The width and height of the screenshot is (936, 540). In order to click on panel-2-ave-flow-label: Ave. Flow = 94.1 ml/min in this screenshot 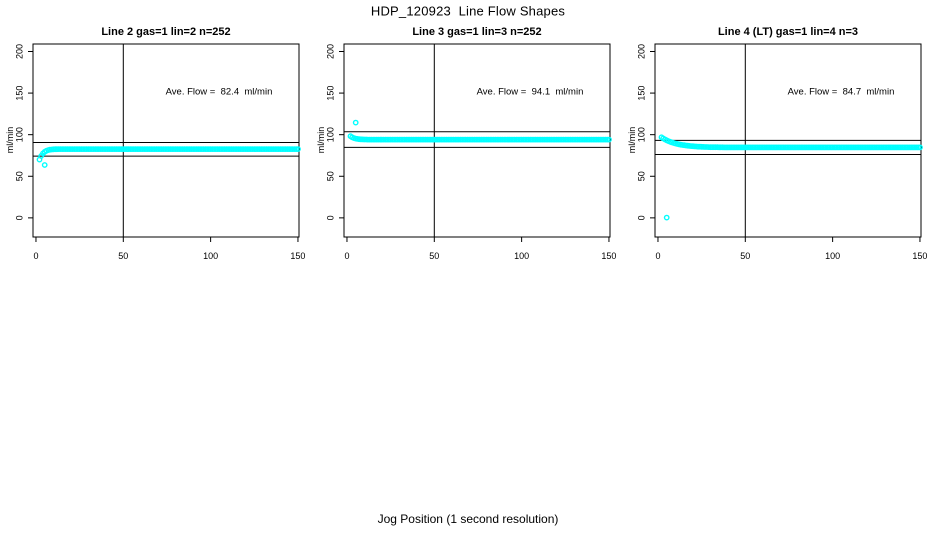, I will do `click(530, 92)`.